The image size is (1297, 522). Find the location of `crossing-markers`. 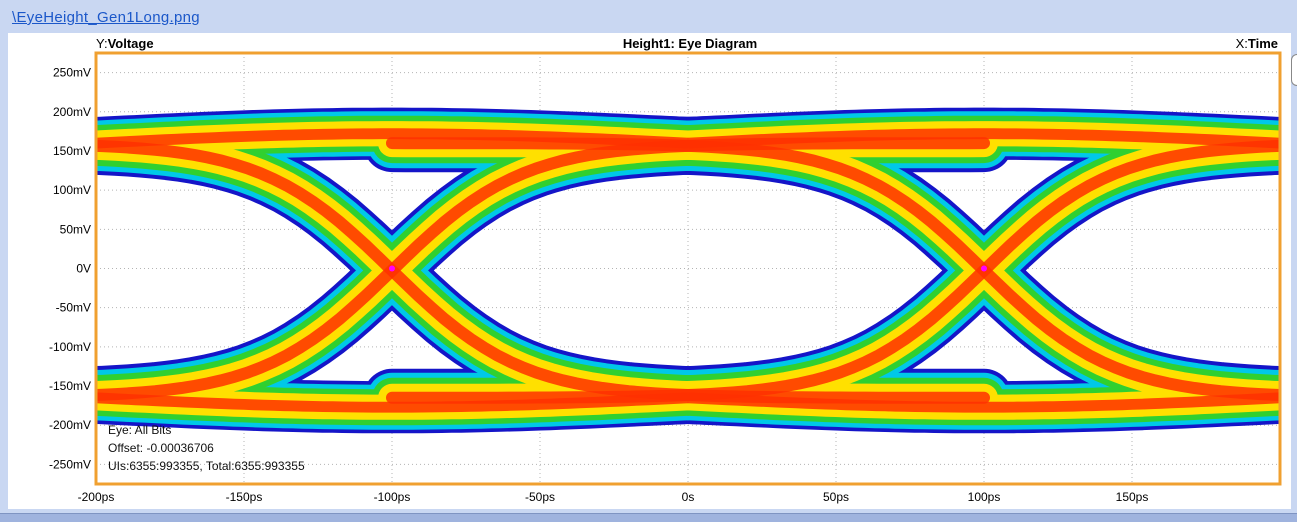

crossing-markers is located at coordinates (688, 268).